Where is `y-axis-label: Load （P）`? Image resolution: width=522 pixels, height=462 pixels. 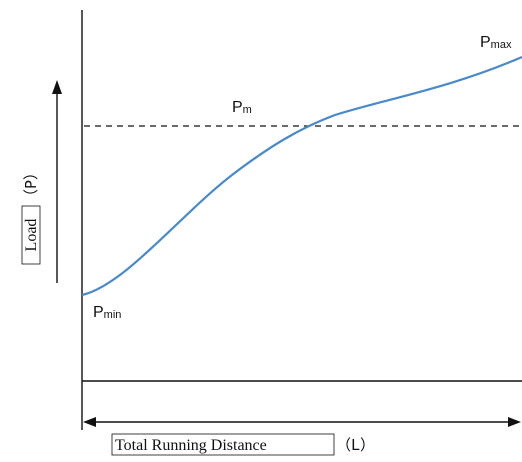
y-axis-label: Load （P） is located at coordinates (31, 215).